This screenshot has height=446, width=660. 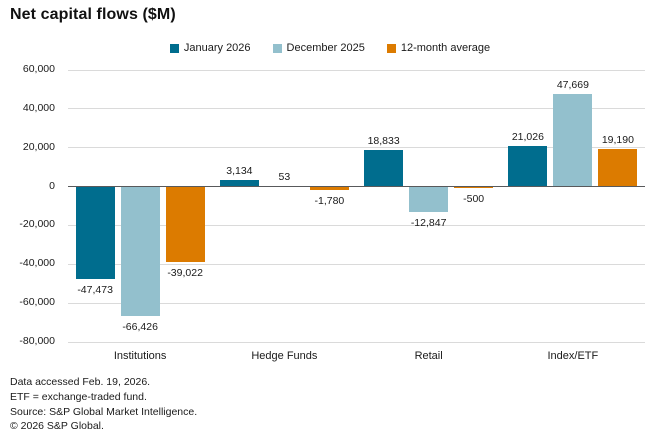 What do you see at coordinates (52, 185) in the screenshot?
I see `y-axis-label: 0` at bounding box center [52, 185].